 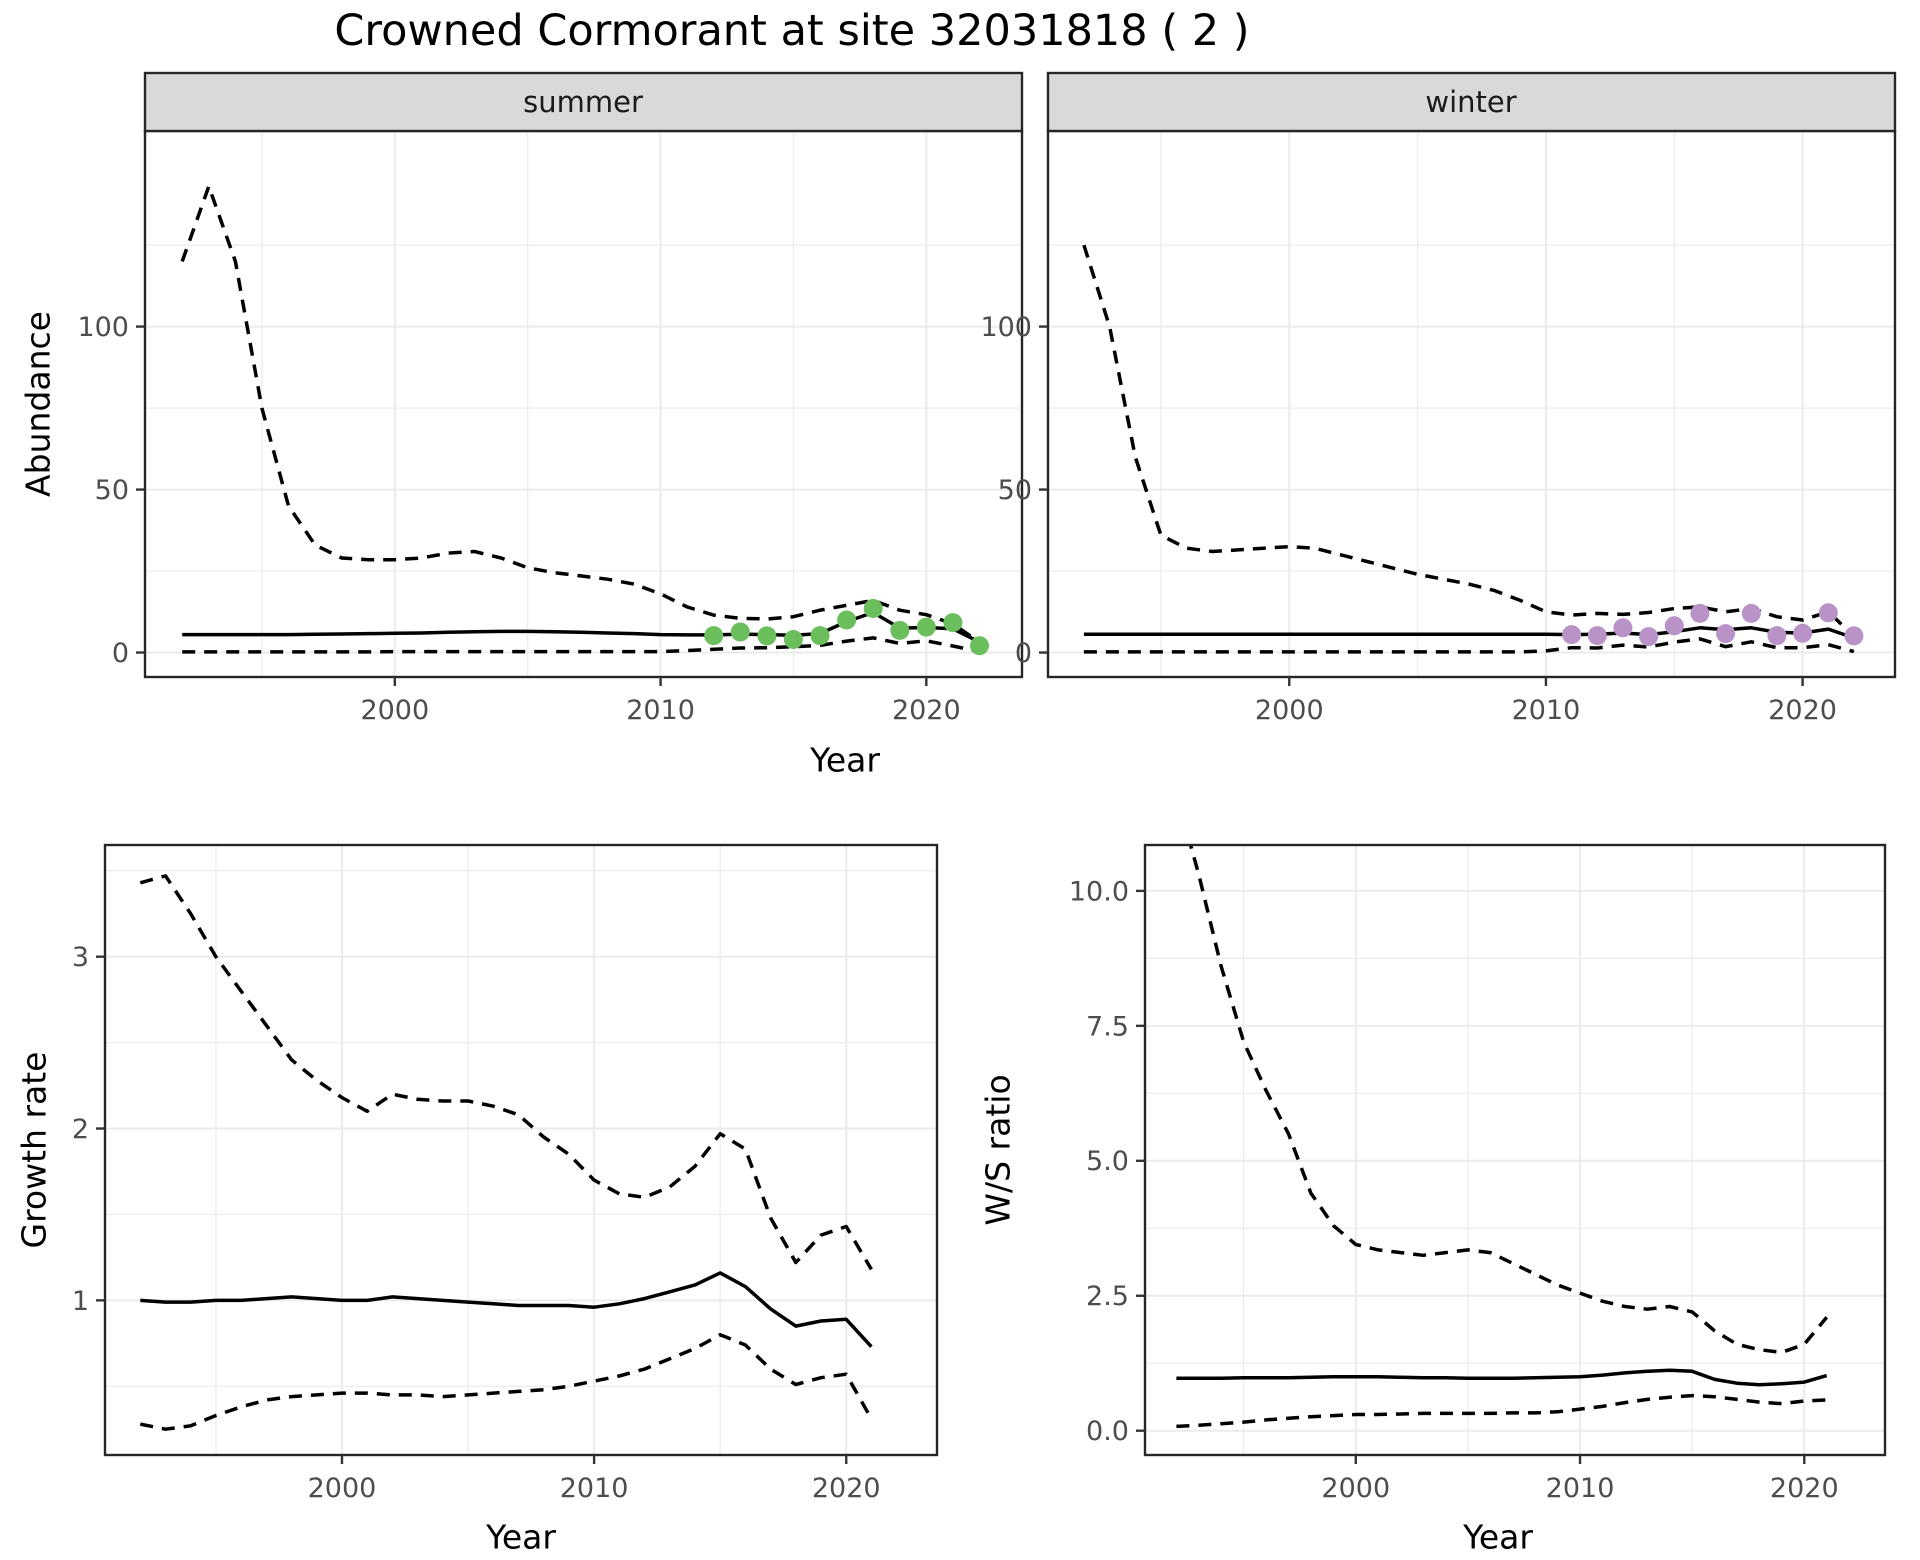 I want to click on y-axis-tick-label: 5.0, so click(x=1107, y=1161).